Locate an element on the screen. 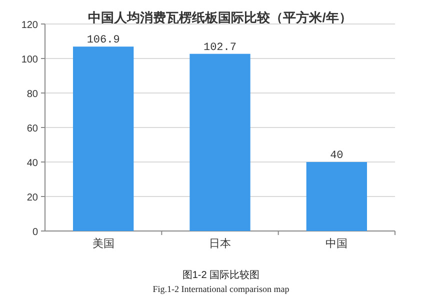 The height and width of the screenshot is (306, 443). y-tick-label: 80 is located at coordinates (32, 94).